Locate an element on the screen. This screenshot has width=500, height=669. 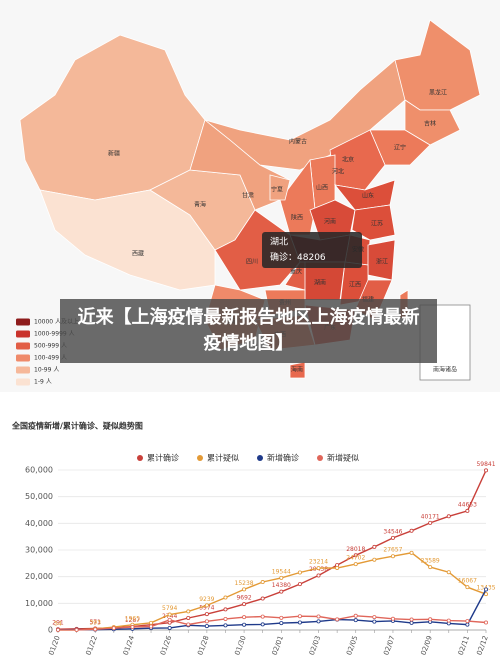
province-label: 内蒙古 is located at coordinates (298, 142).